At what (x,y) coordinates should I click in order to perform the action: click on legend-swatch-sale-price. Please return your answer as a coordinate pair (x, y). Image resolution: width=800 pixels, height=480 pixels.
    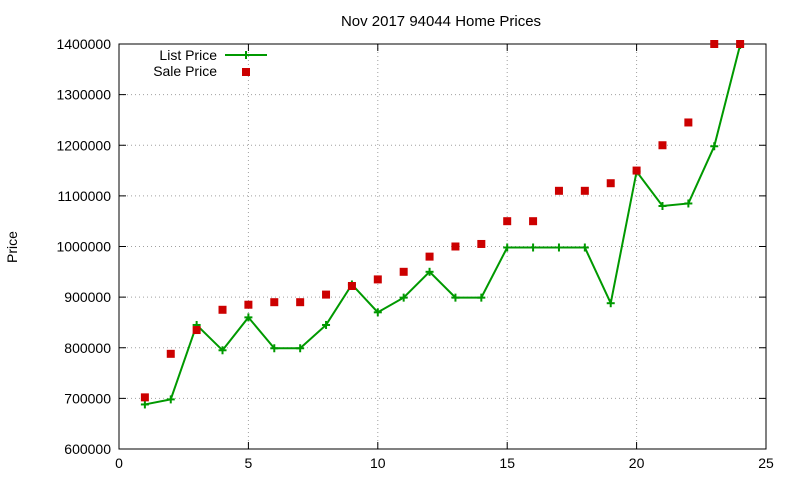
    Looking at the image, I should click on (246, 72).